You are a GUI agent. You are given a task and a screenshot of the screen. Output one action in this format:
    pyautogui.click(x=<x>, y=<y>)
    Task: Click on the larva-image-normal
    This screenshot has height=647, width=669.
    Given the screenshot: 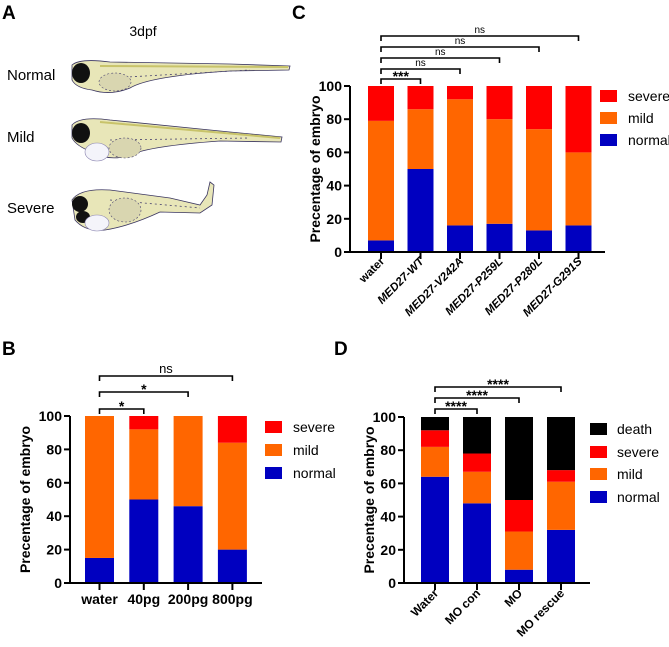 What is the action you would take?
    pyautogui.click(x=181, y=76)
    